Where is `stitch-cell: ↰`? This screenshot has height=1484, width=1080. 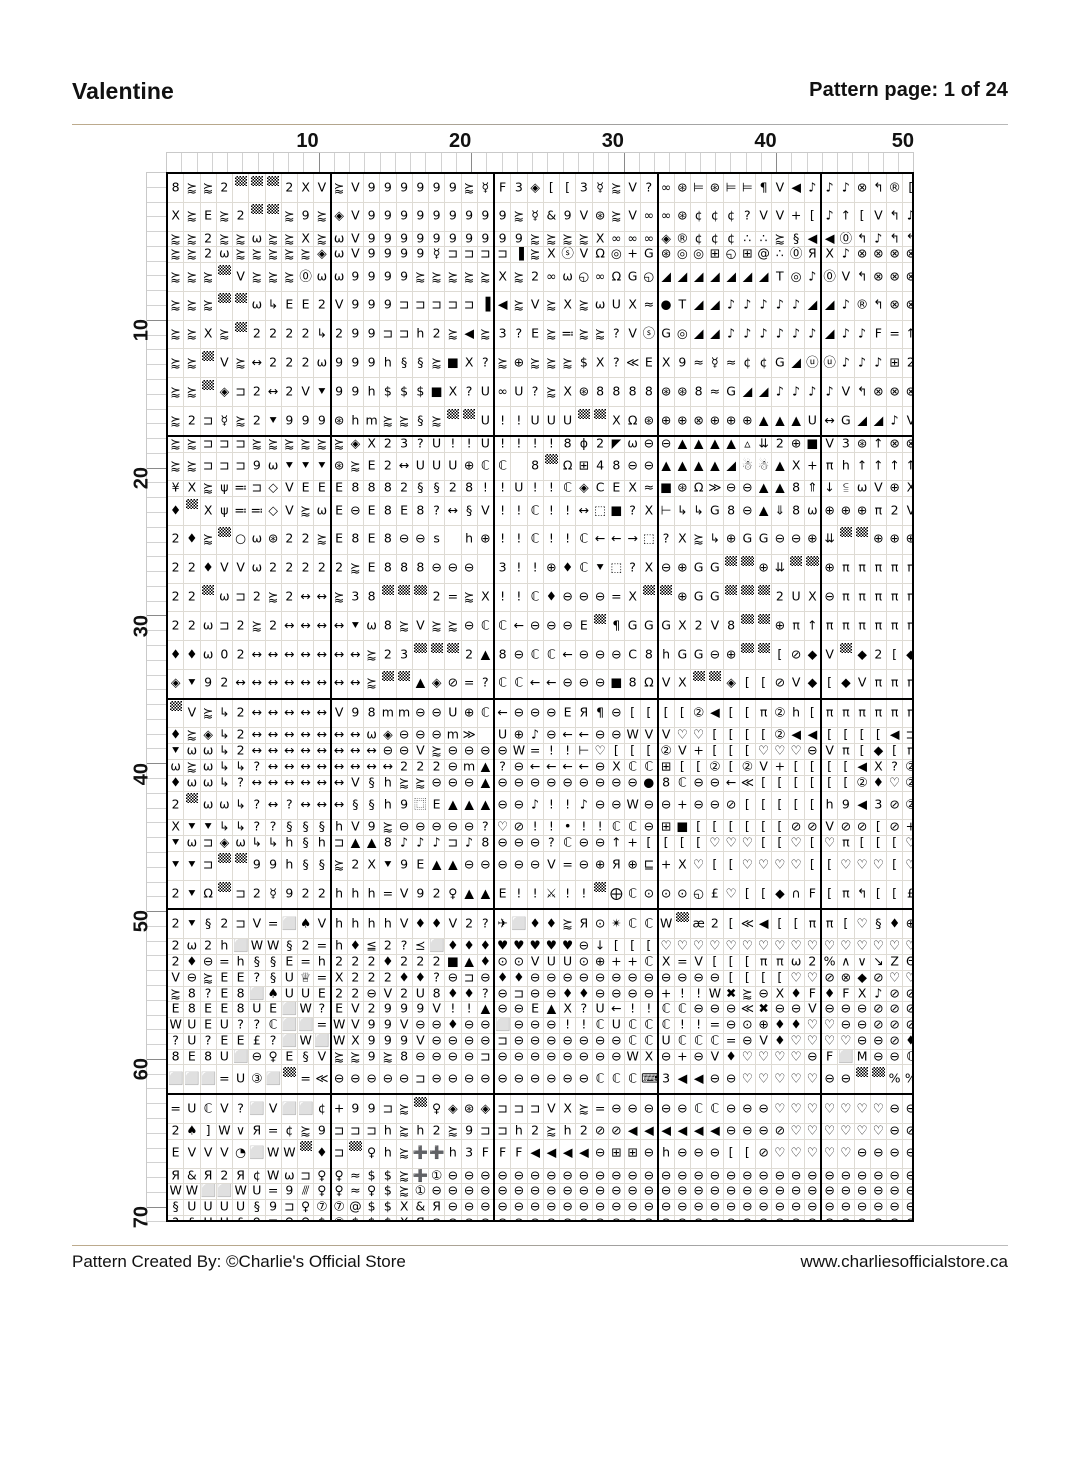 stitch-cell: ↰ is located at coordinates (879, 188).